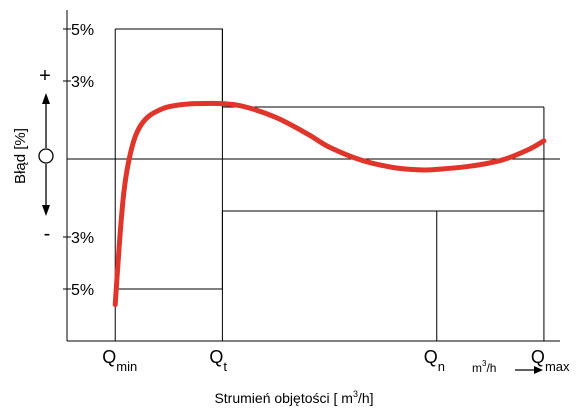 This screenshot has width=588, height=414. Describe the element at coordinates (336, 360) in the screenshot. I see `x-category-labels: Qmin Qt Qn Qmax` at that location.